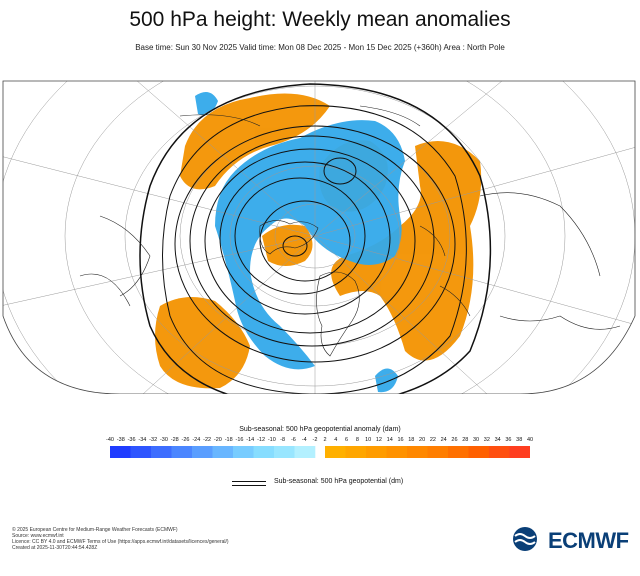 This screenshot has height=576, width=640. What do you see at coordinates (163, 440) in the screenshot?
I see `colorbar-tick-label: -30` at bounding box center [163, 440].